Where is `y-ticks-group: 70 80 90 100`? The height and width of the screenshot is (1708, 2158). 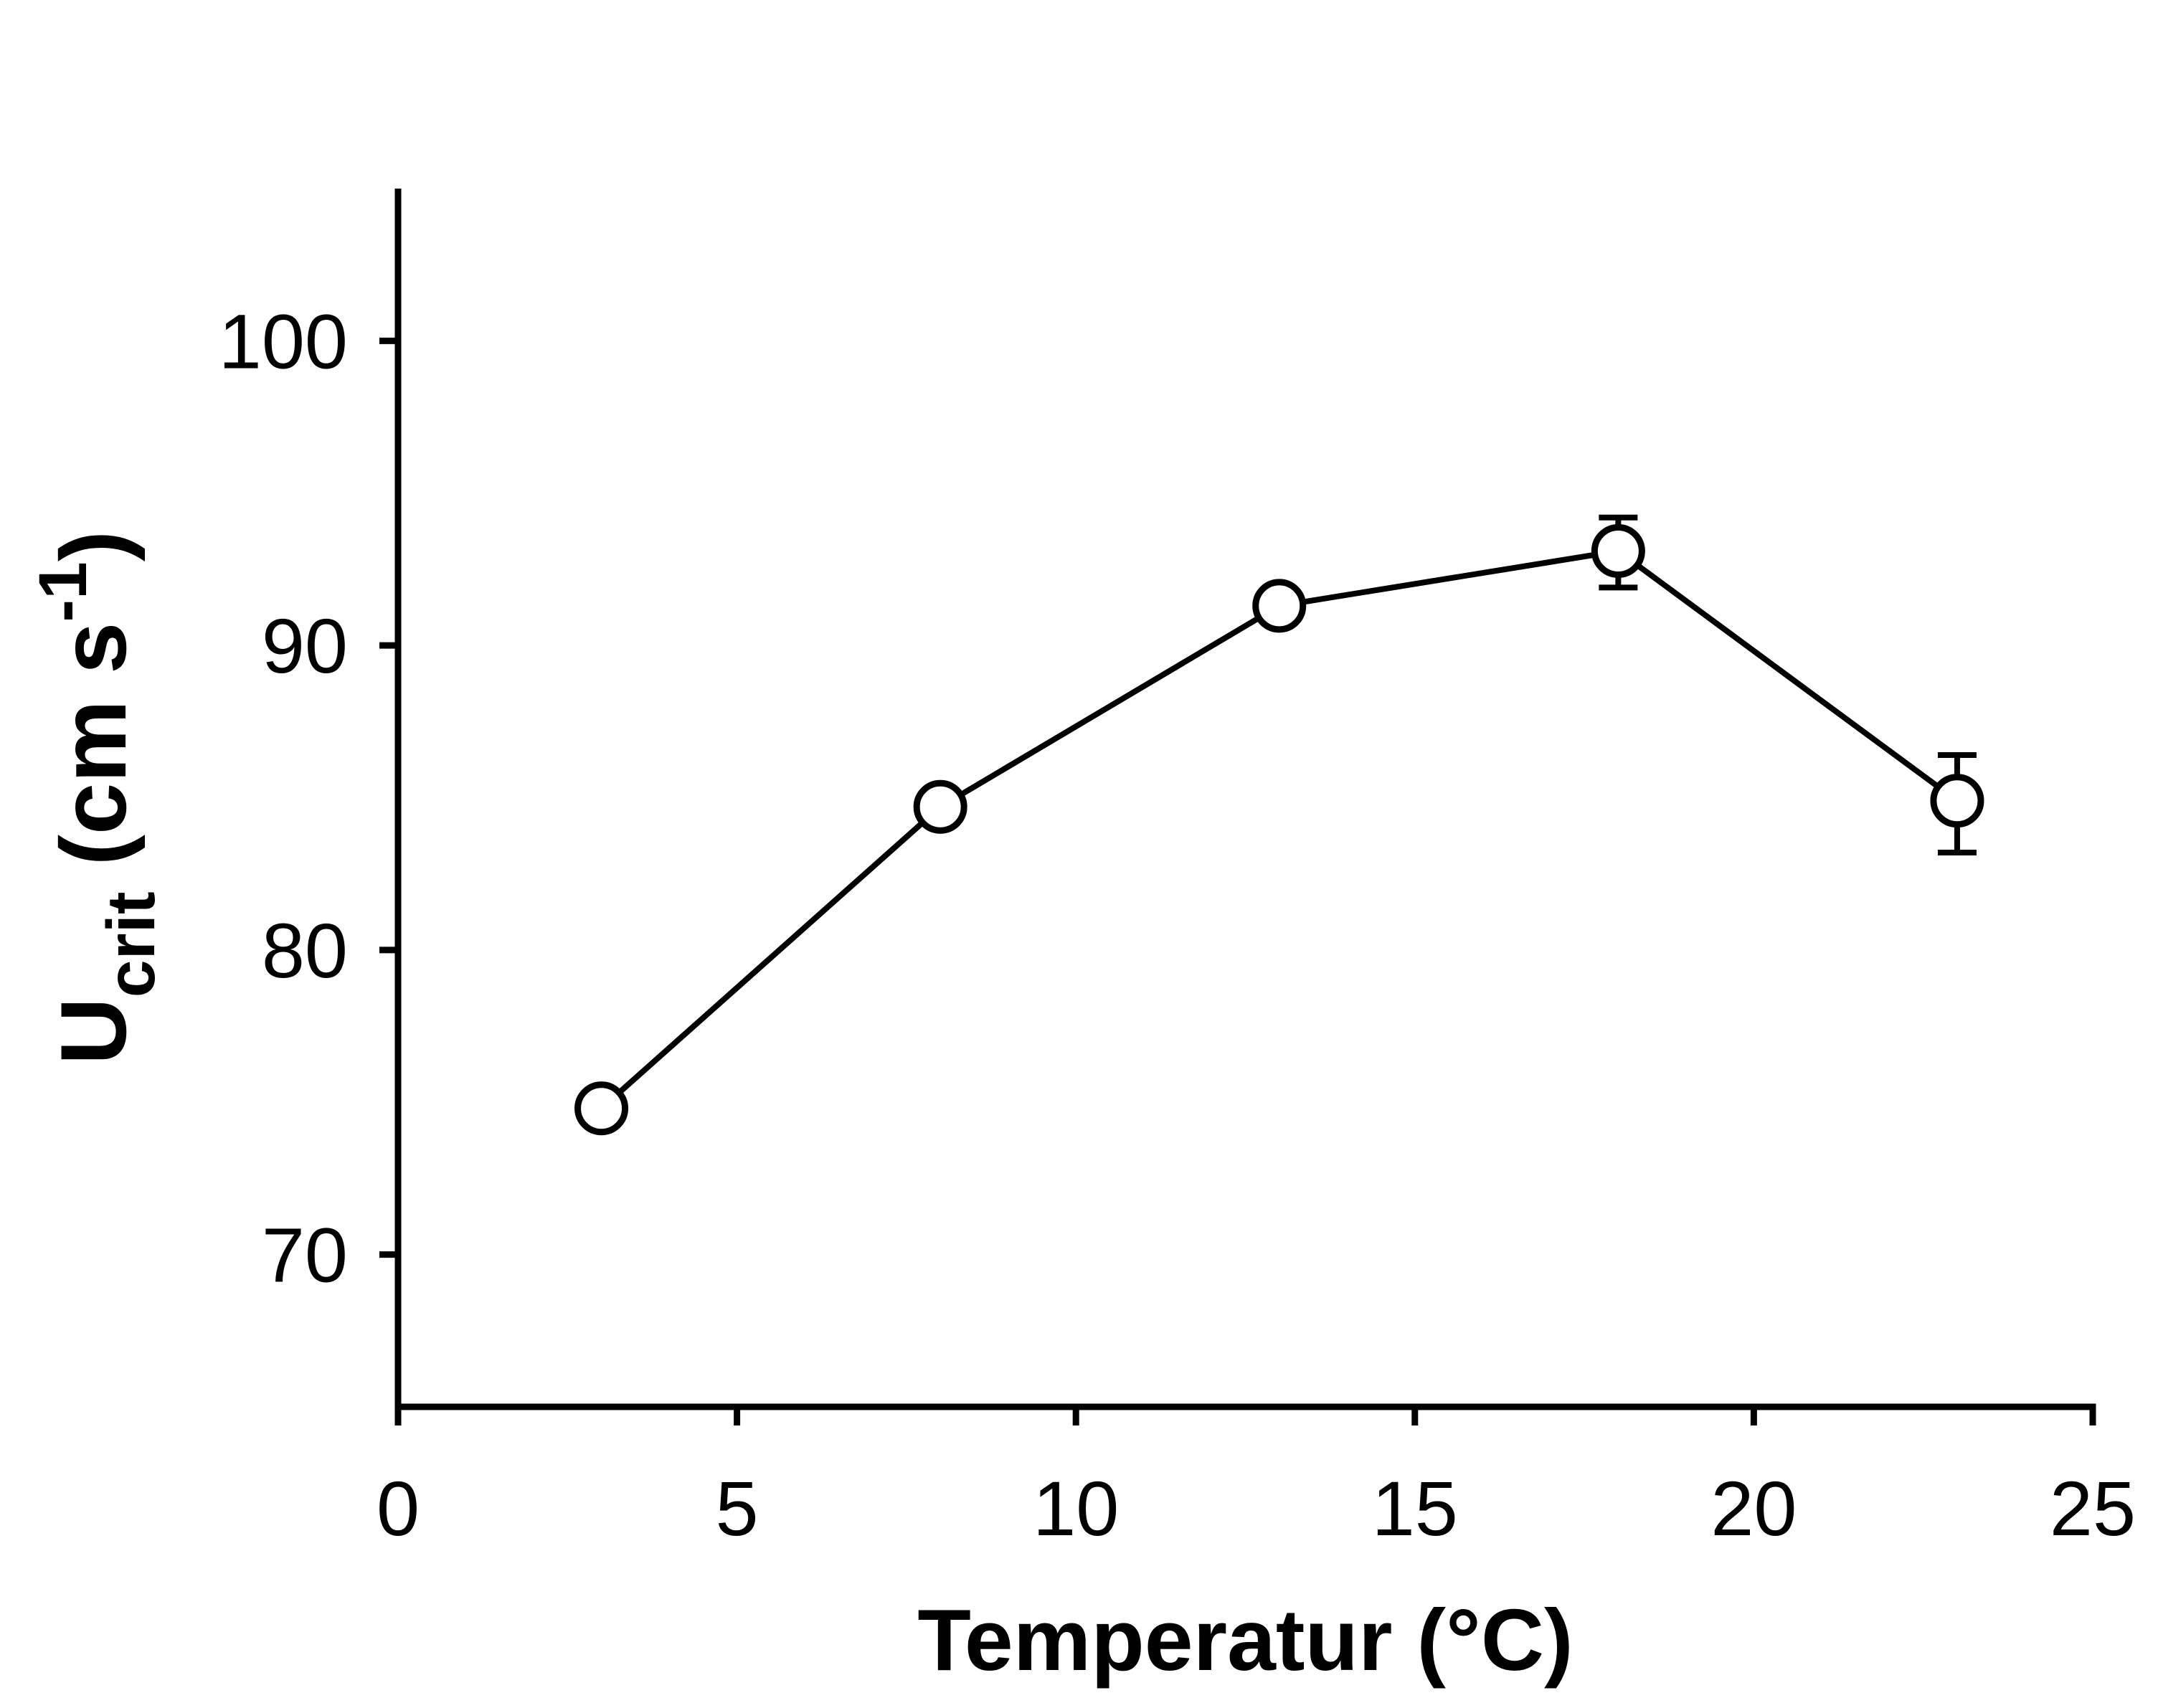
y-ticks-group: 70 80 90 100 is located at coordinates (308, 799).